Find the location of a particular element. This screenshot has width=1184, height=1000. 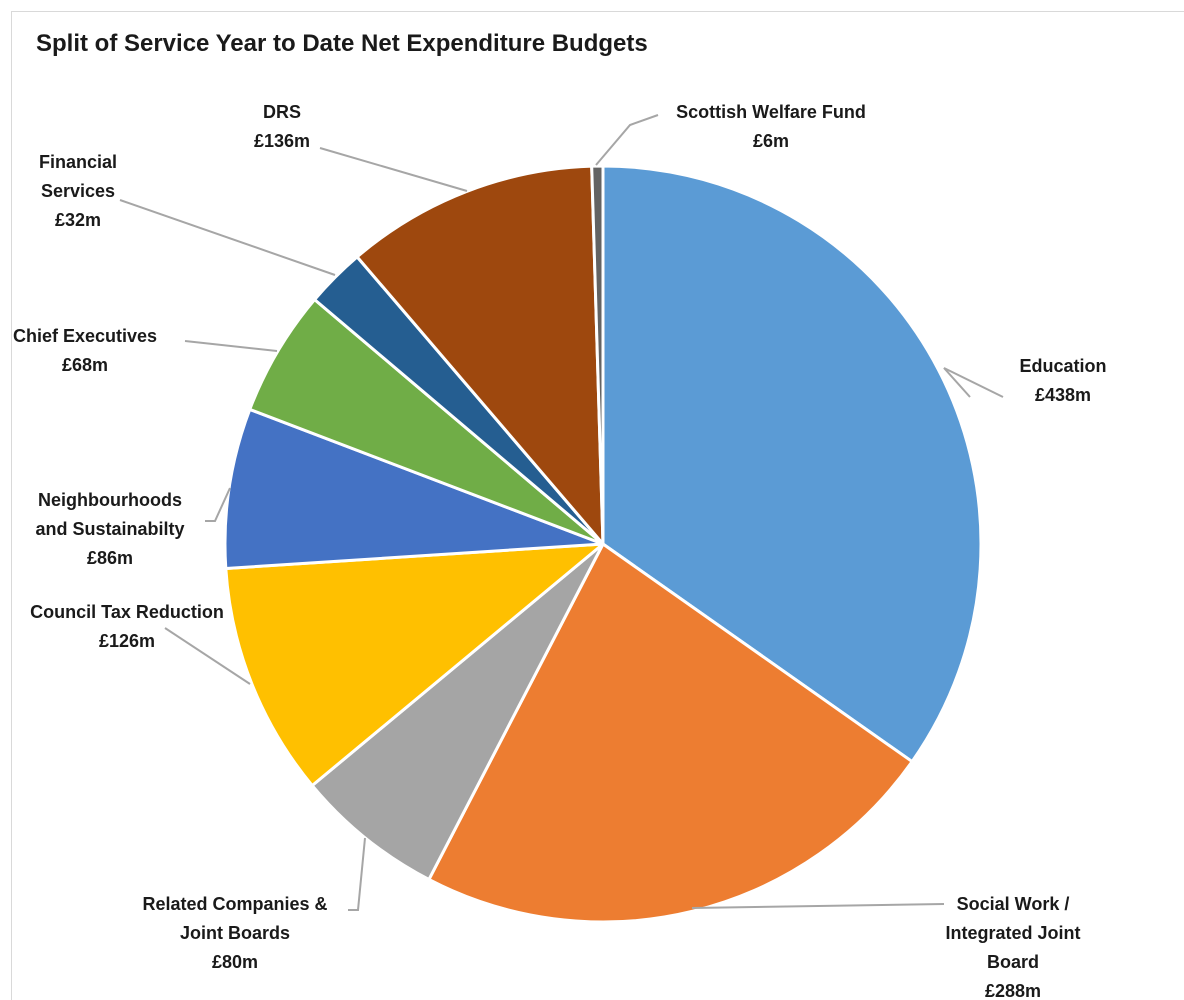

data-label-name: and Sustainabilty is located at coordinates (109, 529).